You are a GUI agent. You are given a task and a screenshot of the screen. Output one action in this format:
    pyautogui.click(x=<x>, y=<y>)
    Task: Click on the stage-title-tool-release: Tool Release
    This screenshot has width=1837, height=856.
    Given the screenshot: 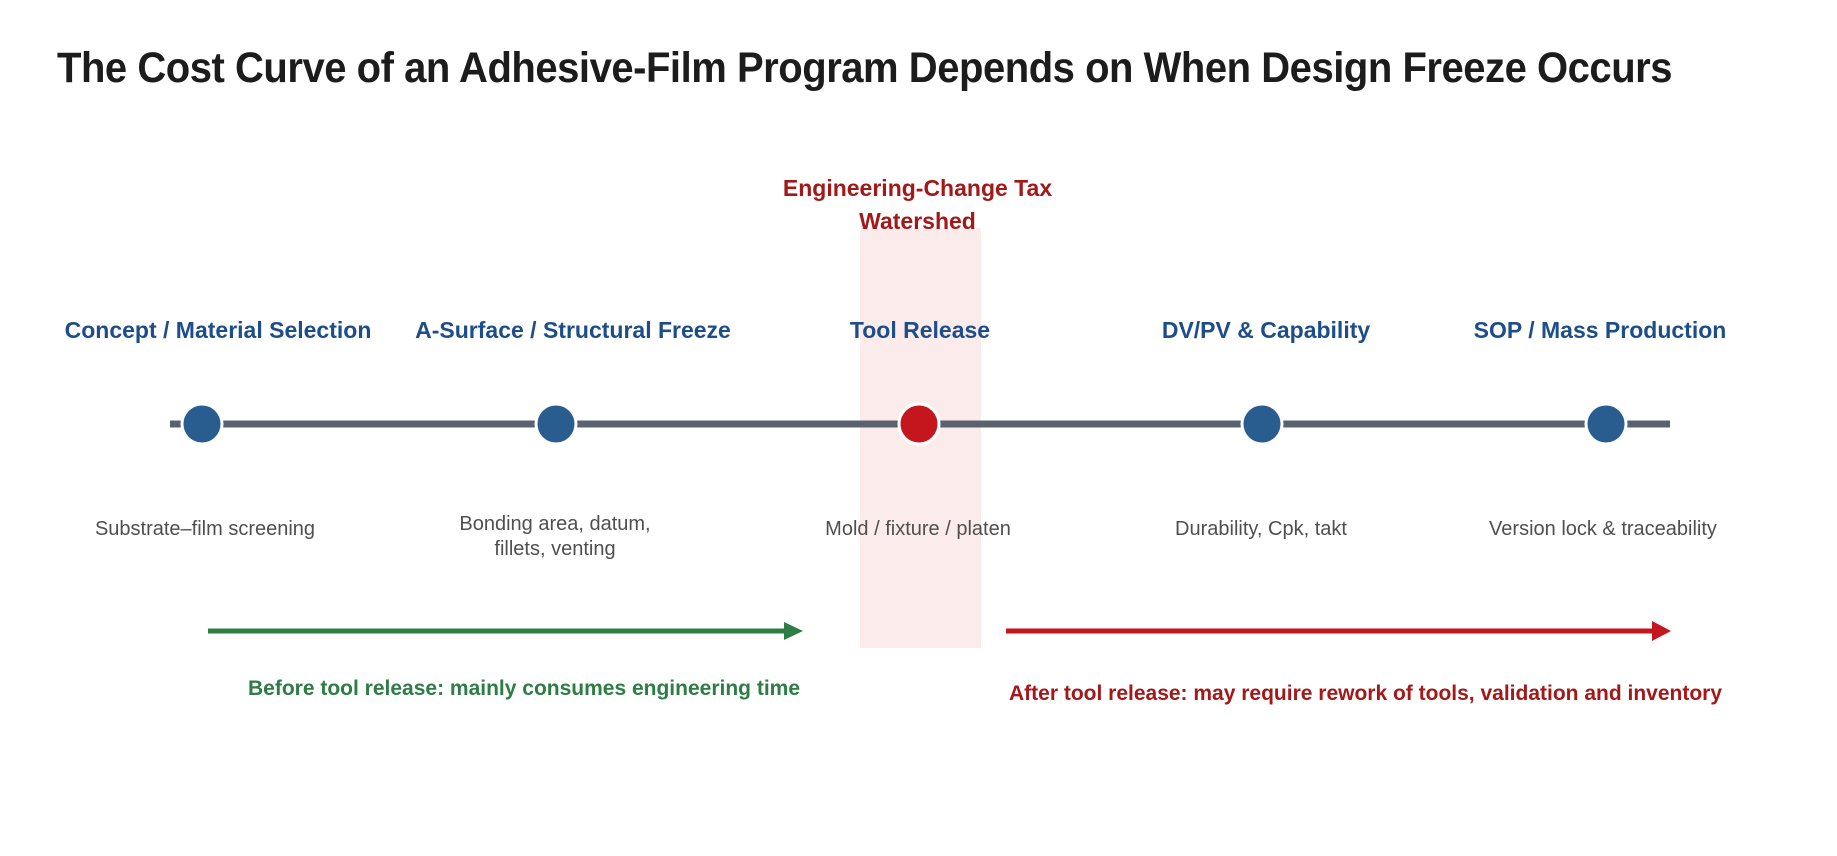 What is the action you would take?
    pyautogui.click(x=920, y=330)
    